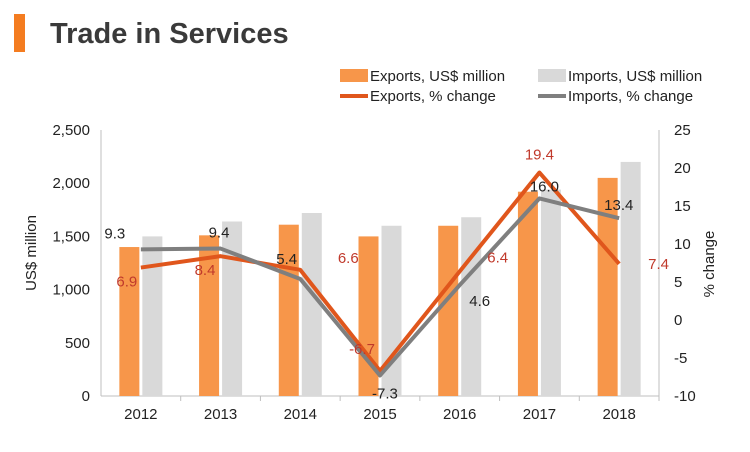 This screenshot has width=750, height=452. I want to click on legend-swatch-exports-bar, so click(354, 75).